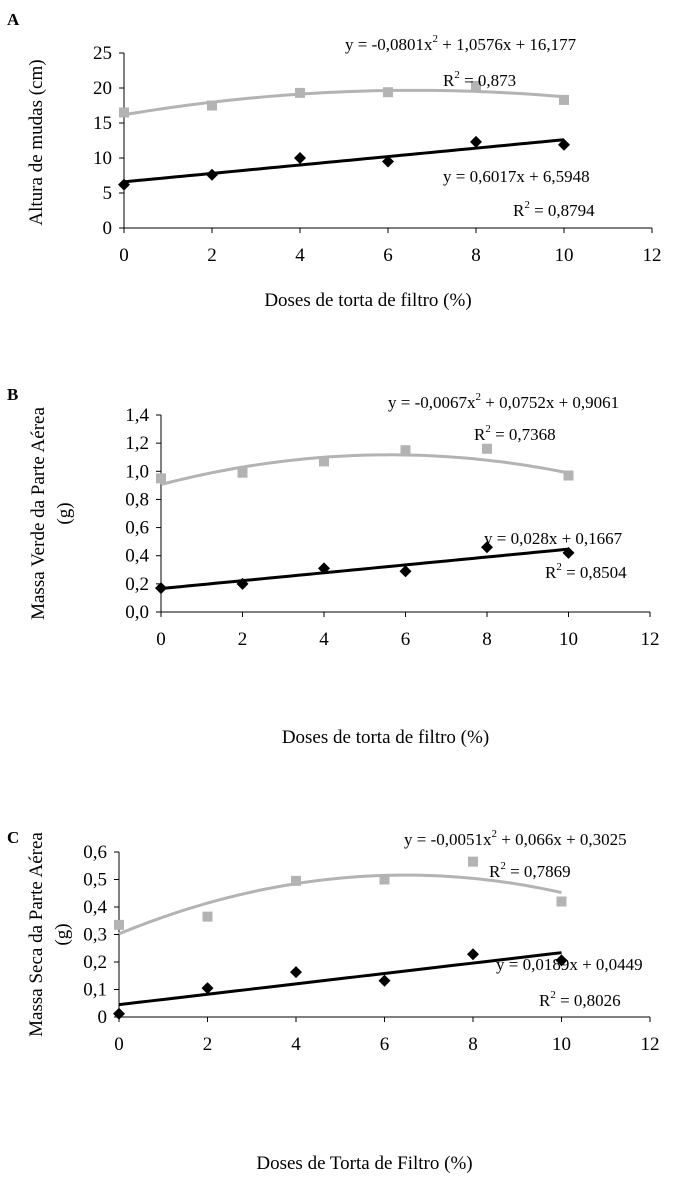  What do you see at coordinates (95, 935) in the screenshot?
I see `y-tick-label: 0,3` at bounding box center [95, 935].